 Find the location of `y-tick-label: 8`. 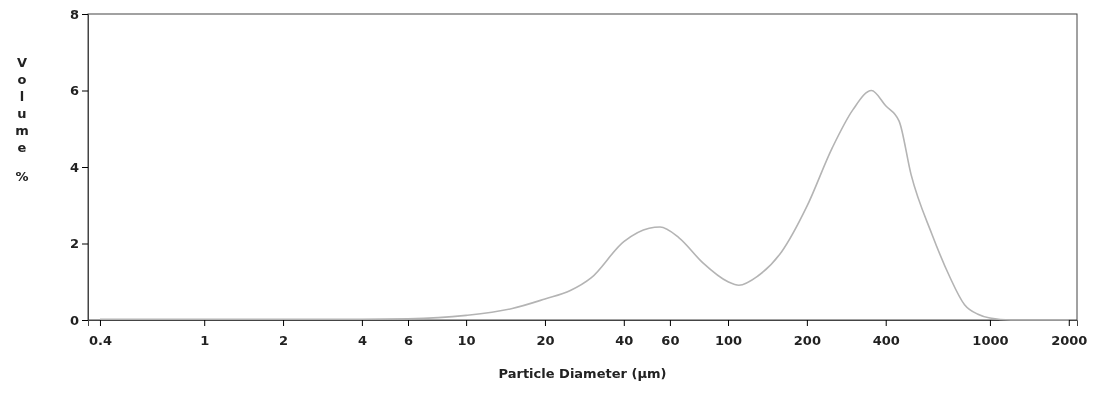

y-tick-label: 8 is located at coordinates (74, 14).